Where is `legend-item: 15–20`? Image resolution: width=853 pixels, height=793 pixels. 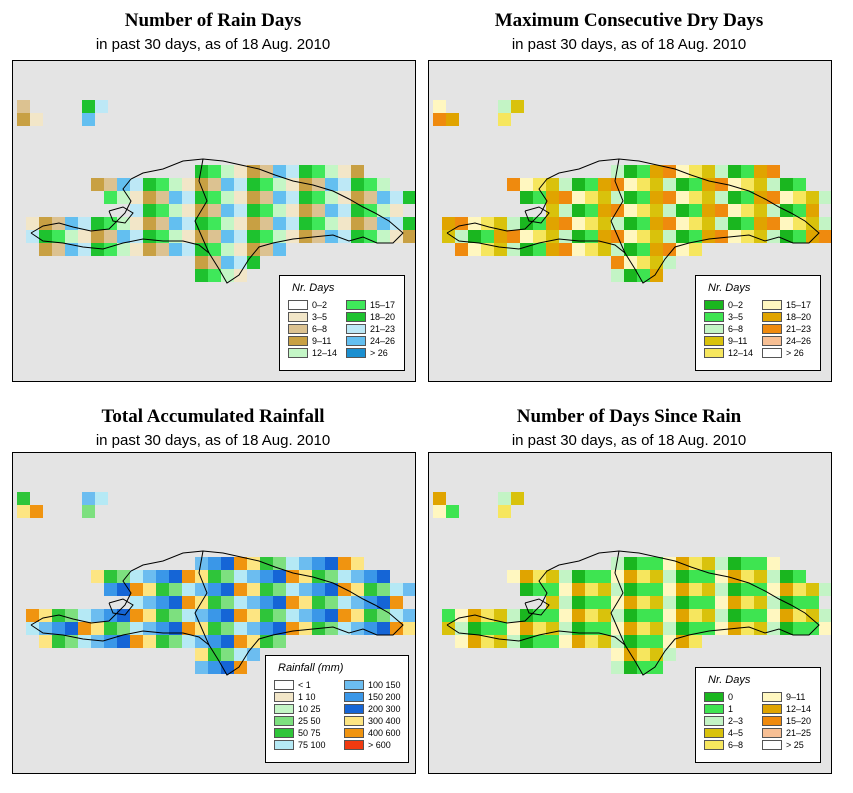
legend-item: 15–20 is located at coordinates (786, 721).